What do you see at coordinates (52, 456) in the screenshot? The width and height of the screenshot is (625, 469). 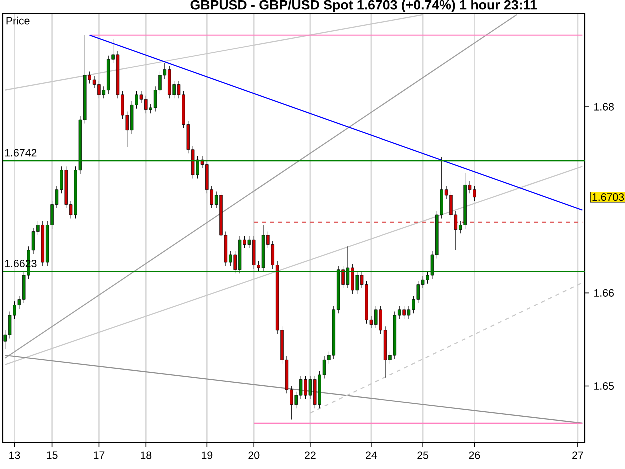 I see `x-tick-label: 15` at bounding box center [52, 456].